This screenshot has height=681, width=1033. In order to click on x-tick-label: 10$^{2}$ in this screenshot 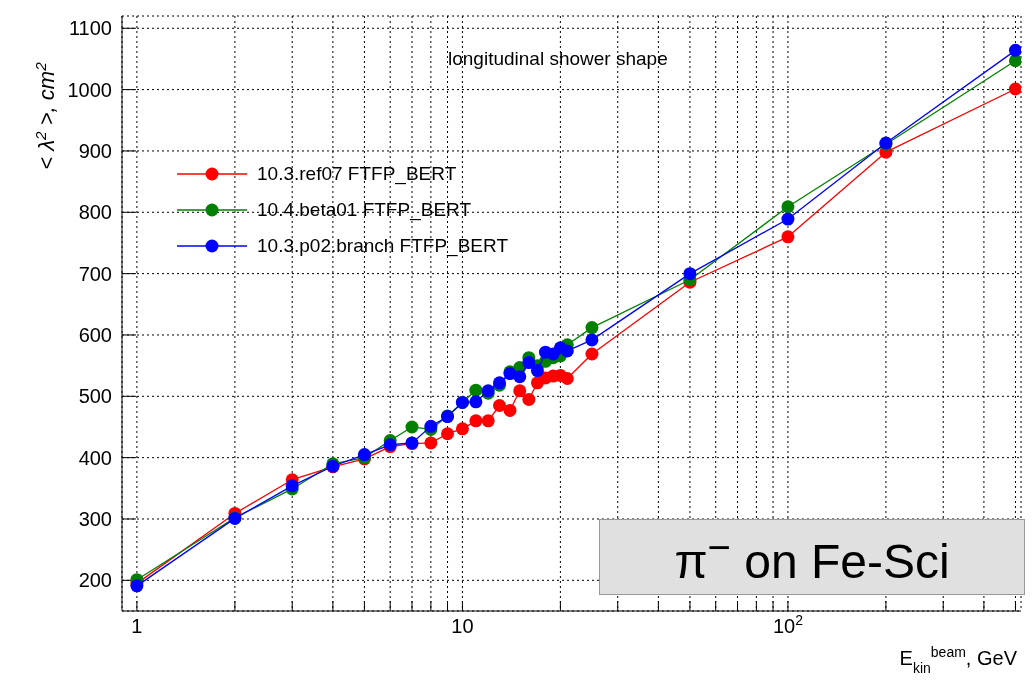, I will do `click(788, 624)`.